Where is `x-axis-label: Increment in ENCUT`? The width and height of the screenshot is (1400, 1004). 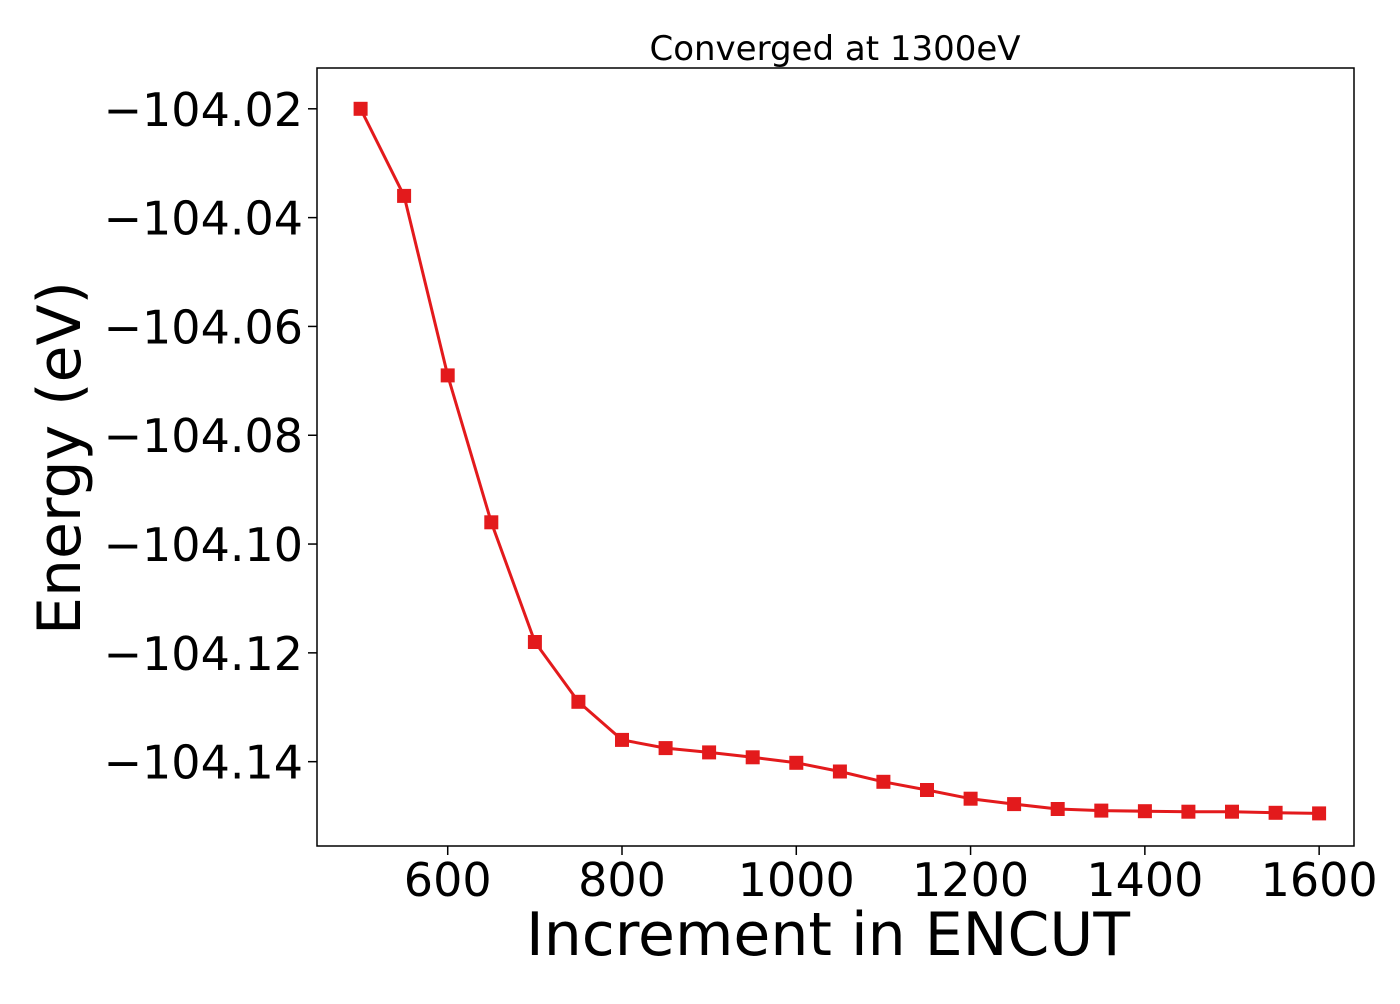
x-axis-label: Increment in ENCUT is located at coordinates (828, 935).